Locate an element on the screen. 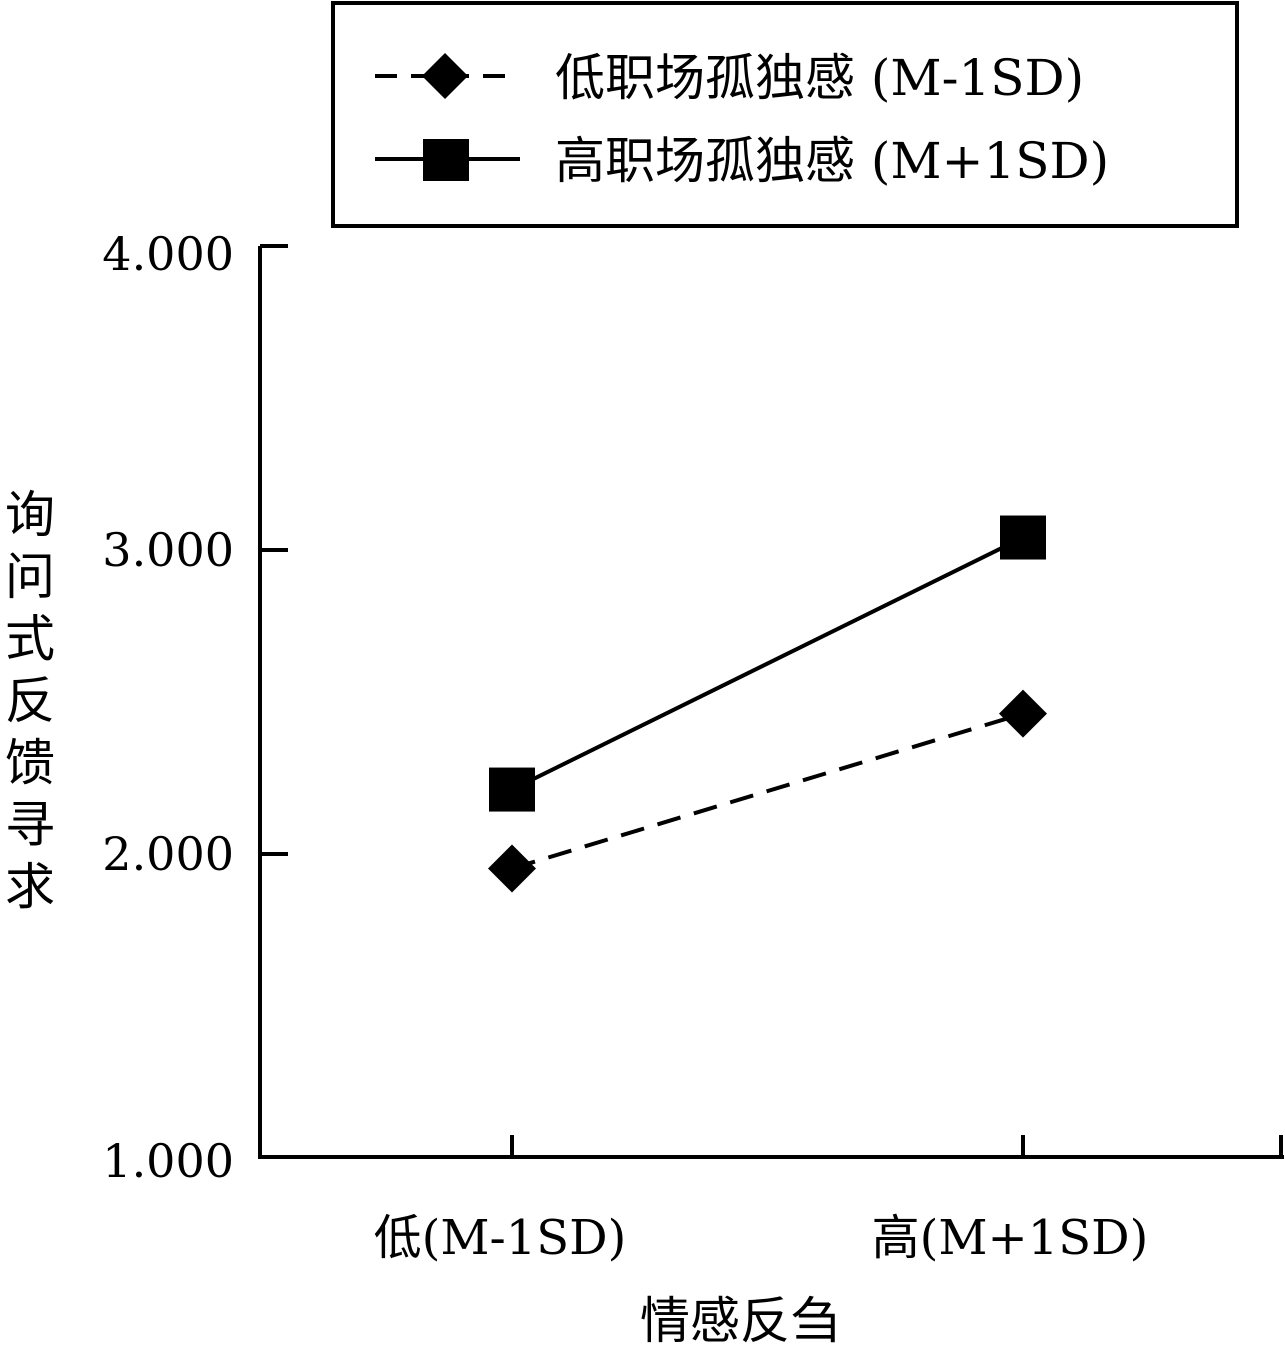 Image resolution: width=1285 pixels, height=1348 pixels. y-tick-1: 2.000 is located at coordinates (195, 854).